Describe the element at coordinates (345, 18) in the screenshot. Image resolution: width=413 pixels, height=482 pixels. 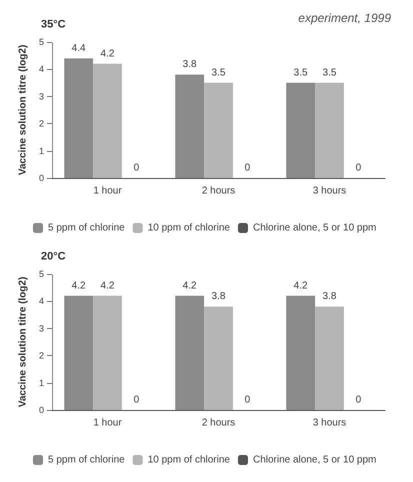
I see `text: experiment, 1999` at that location.